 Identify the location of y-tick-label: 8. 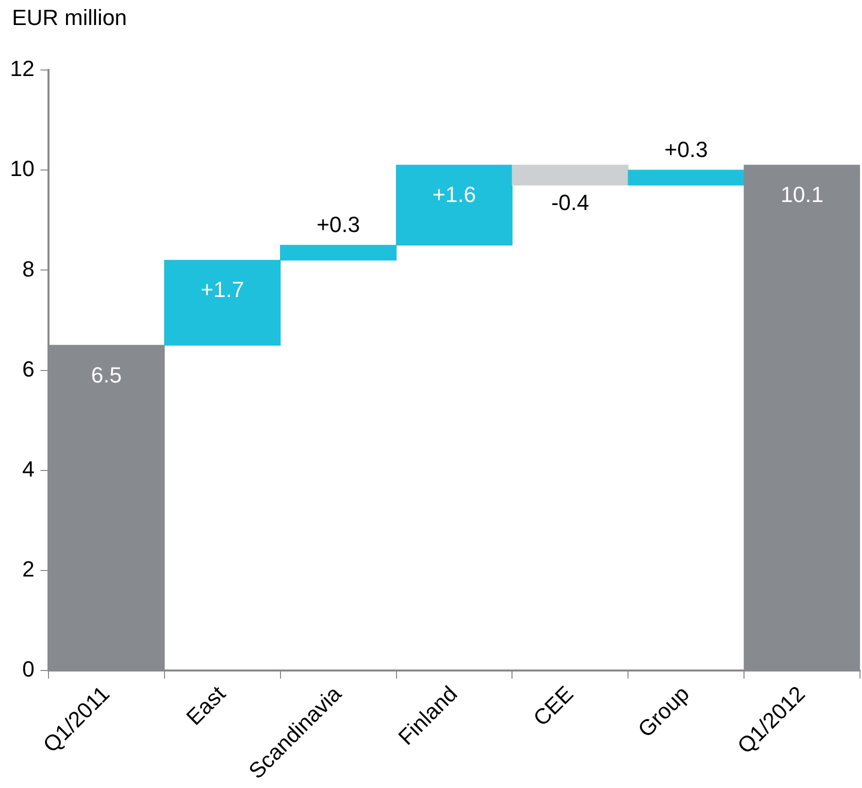
(28, 269).